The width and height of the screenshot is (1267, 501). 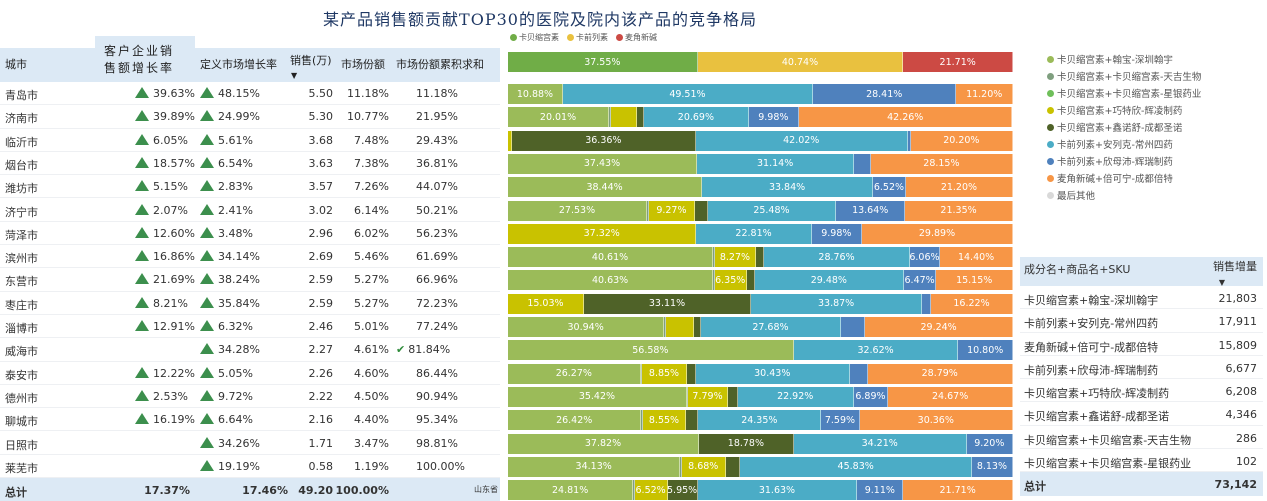 What do you see at coordinates (250, 420) in the screenshot?
I see `table-row: 聊城市 16.19% 6.64% 2.16 4.40% 95.34%` at bounding box center [250, 420].